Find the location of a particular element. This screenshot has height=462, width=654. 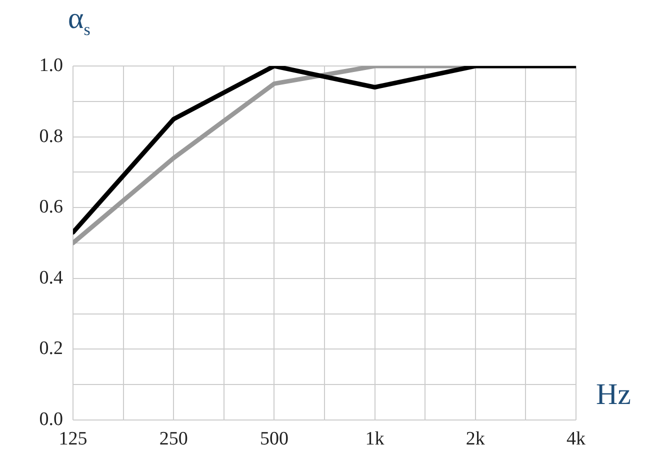

x-tick-label: 500 is located at coordinates (274, 439).